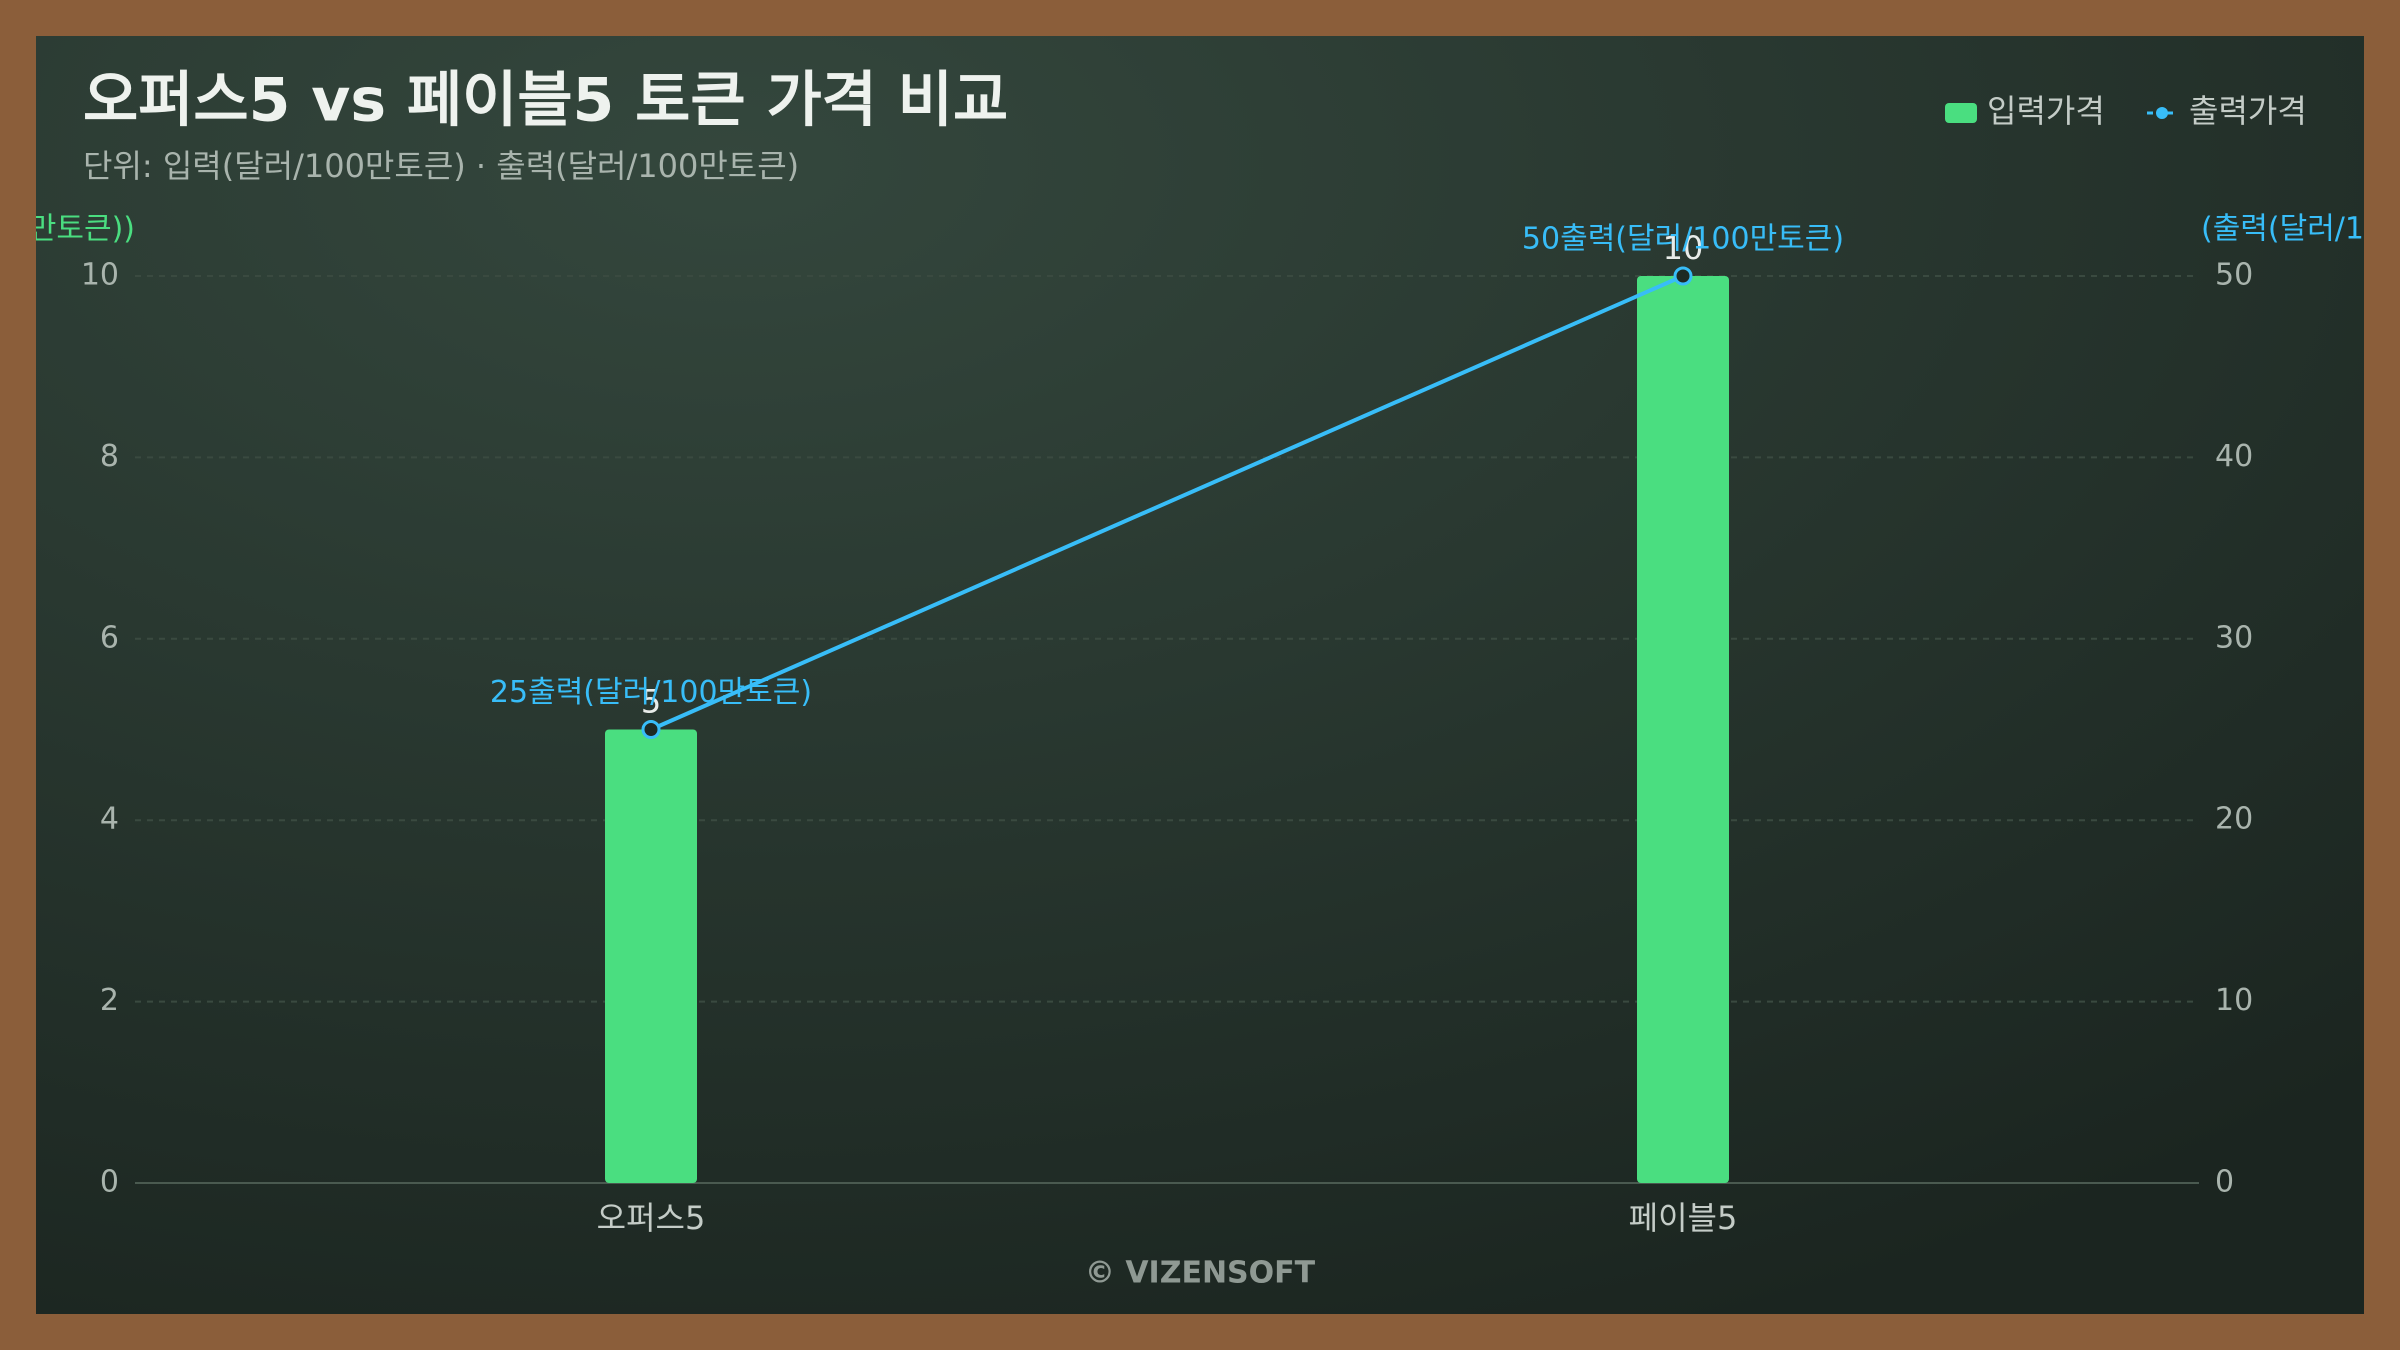 Image resolution: width=2400 pixels, height=1350 pixels. What do you see at coordinates (2234, 637) in the screenshot?
I see `y2-tick-label: 30` at bounding box center [2234, 637].